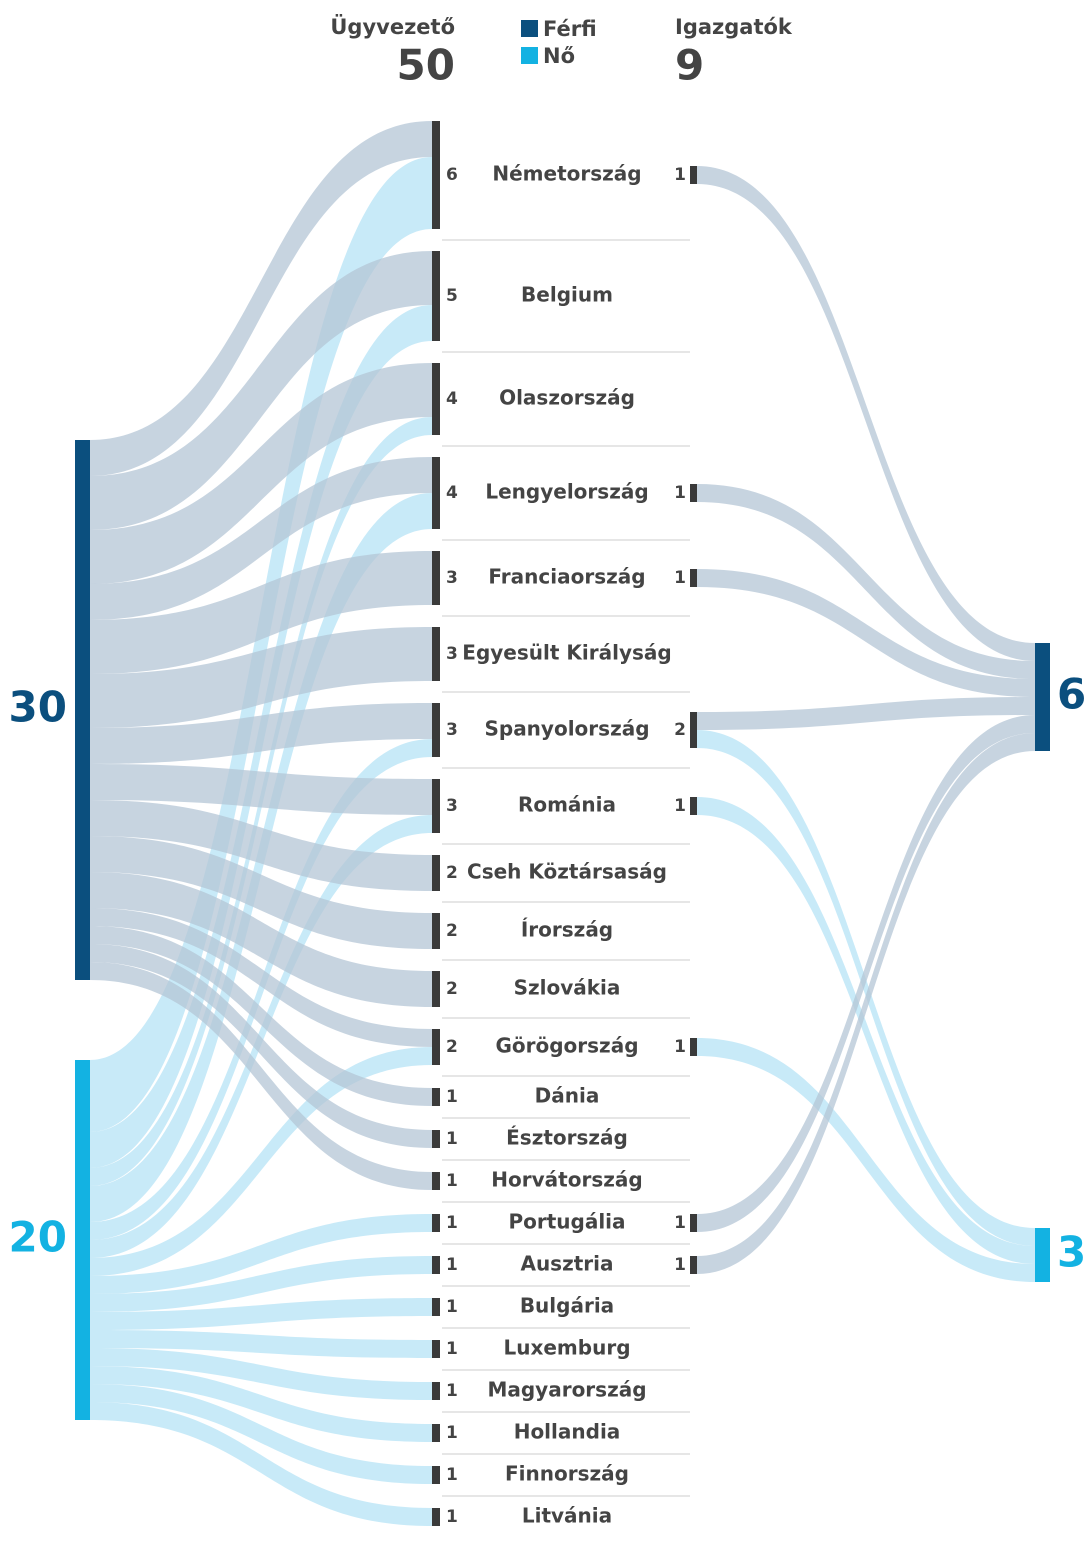 This screenshot has width=1090, height=1551. What do you see at coordinates (566, 1348) in the screenshot?
I see `country-name: Luxemburg` at bounding box center [566, 1348].